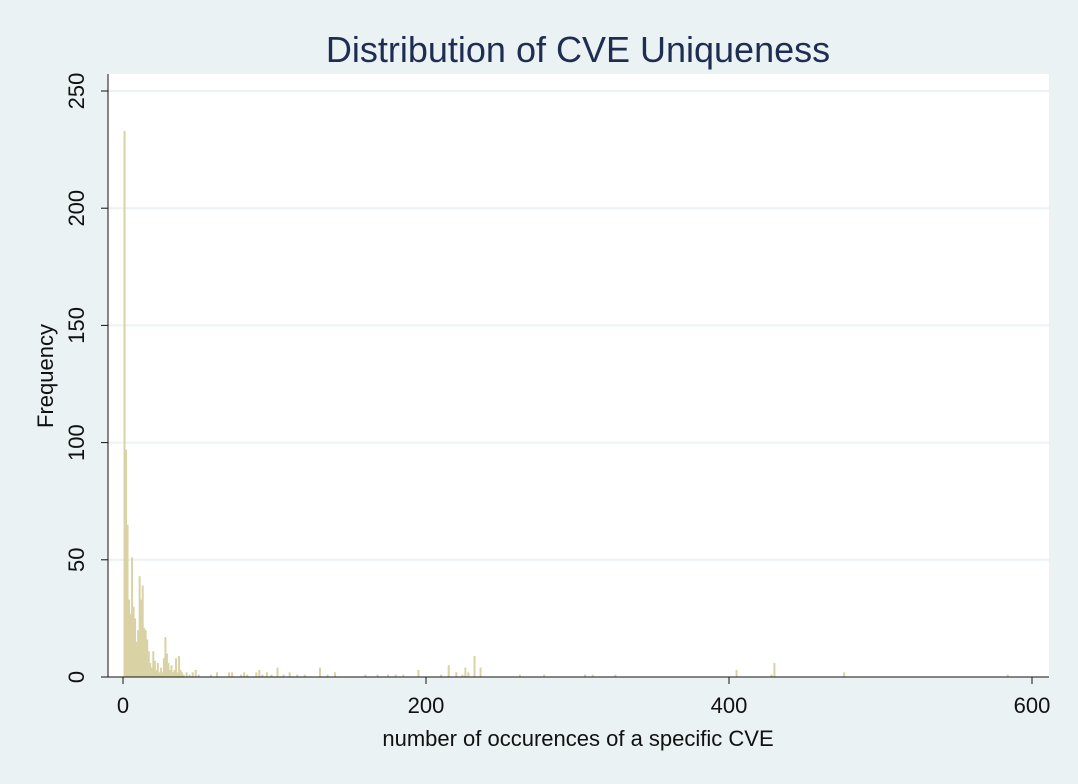  Describe the element at coordinates (76, 560) in the screenshot. I see `y-tick-label: 50` at that location.